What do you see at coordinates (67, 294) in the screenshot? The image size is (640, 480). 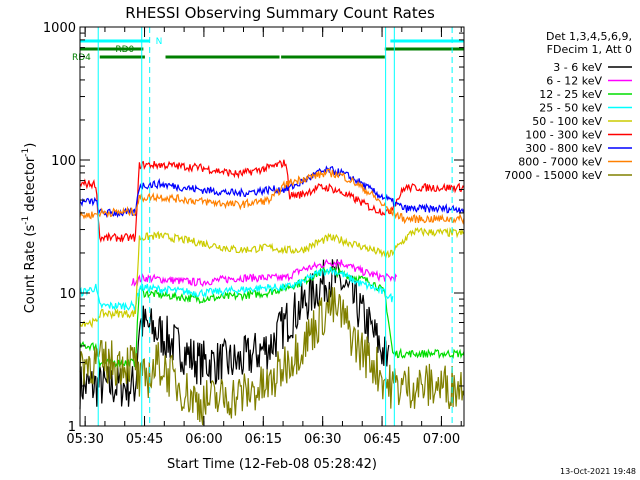 I see `y-tick-label: 10` at bounding box center [67, 294].